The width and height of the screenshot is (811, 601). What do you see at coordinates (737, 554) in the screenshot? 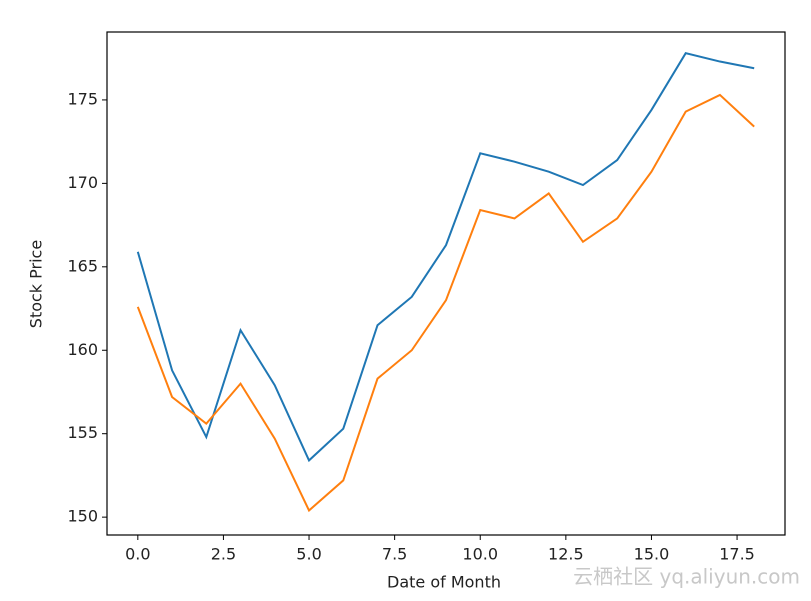
I see `x-tick-label: 17.5` at bounding box center [737, 554].